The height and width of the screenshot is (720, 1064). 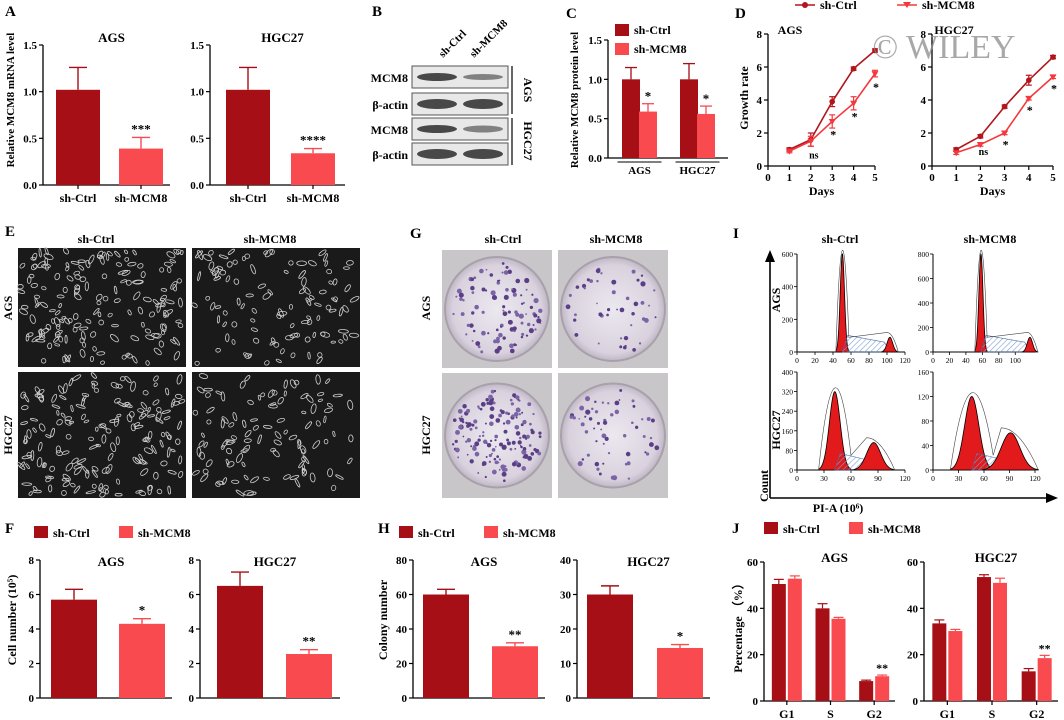 What do you see at coordinates (484, 561) in the screenshot?
I see `panel-h-ags-title: AGS` at bounding box center [484, 561].